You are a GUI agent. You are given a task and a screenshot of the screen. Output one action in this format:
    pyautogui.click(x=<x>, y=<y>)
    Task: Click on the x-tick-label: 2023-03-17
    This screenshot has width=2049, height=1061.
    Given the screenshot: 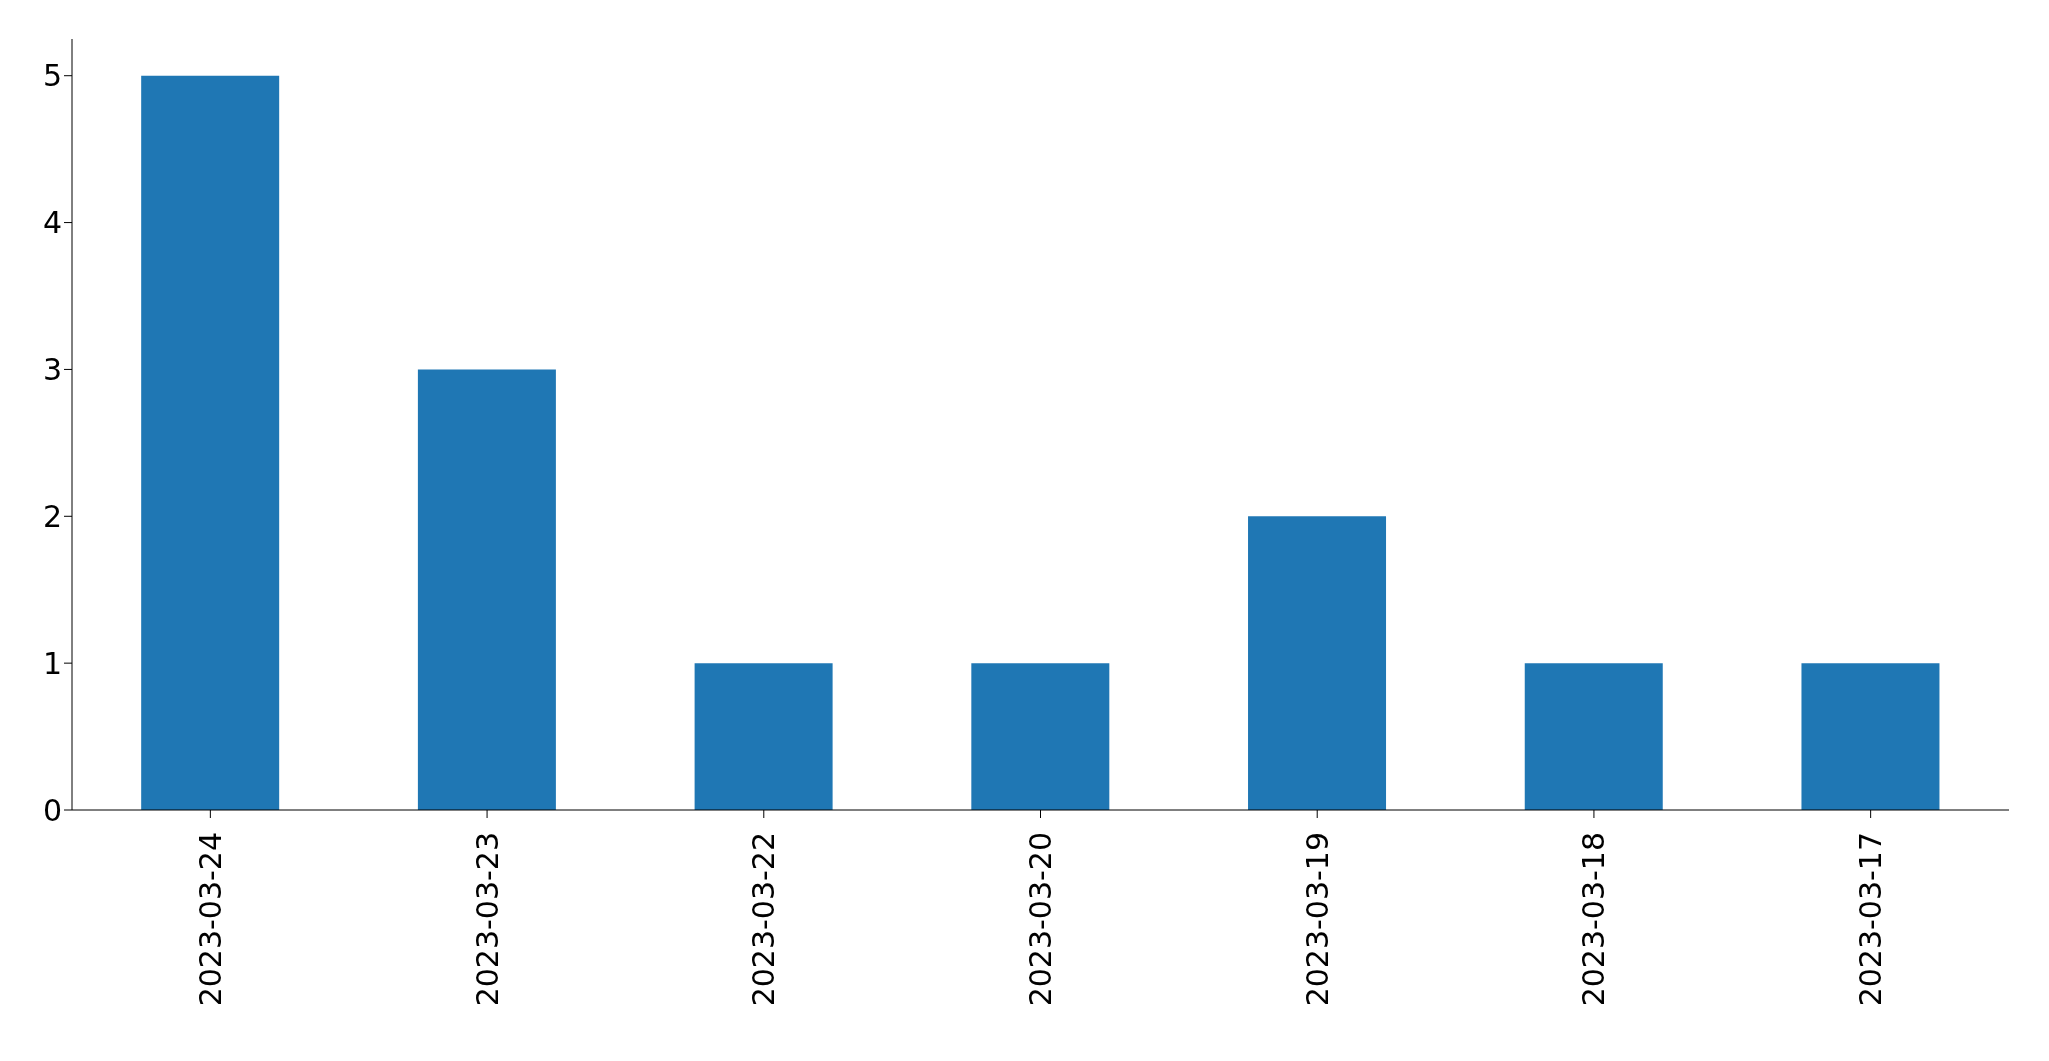 What is the action you would take?
    pyautogui.click(x=1871, y=919)
    